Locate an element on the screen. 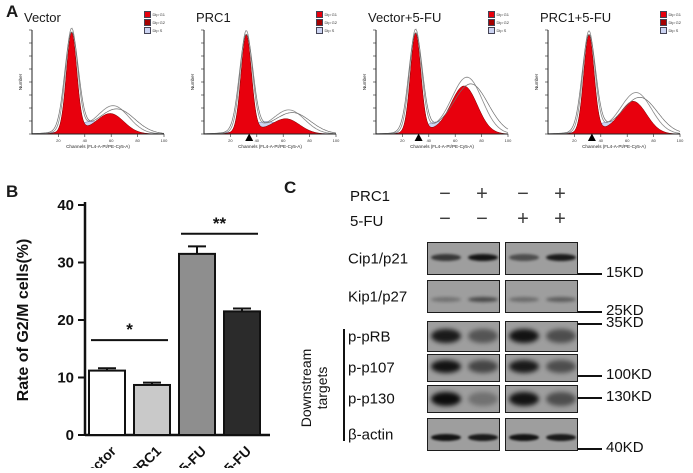 The height and width of the screenshot is (473, 693). y-tick-label: 20 is located at coordinates (65, 320).